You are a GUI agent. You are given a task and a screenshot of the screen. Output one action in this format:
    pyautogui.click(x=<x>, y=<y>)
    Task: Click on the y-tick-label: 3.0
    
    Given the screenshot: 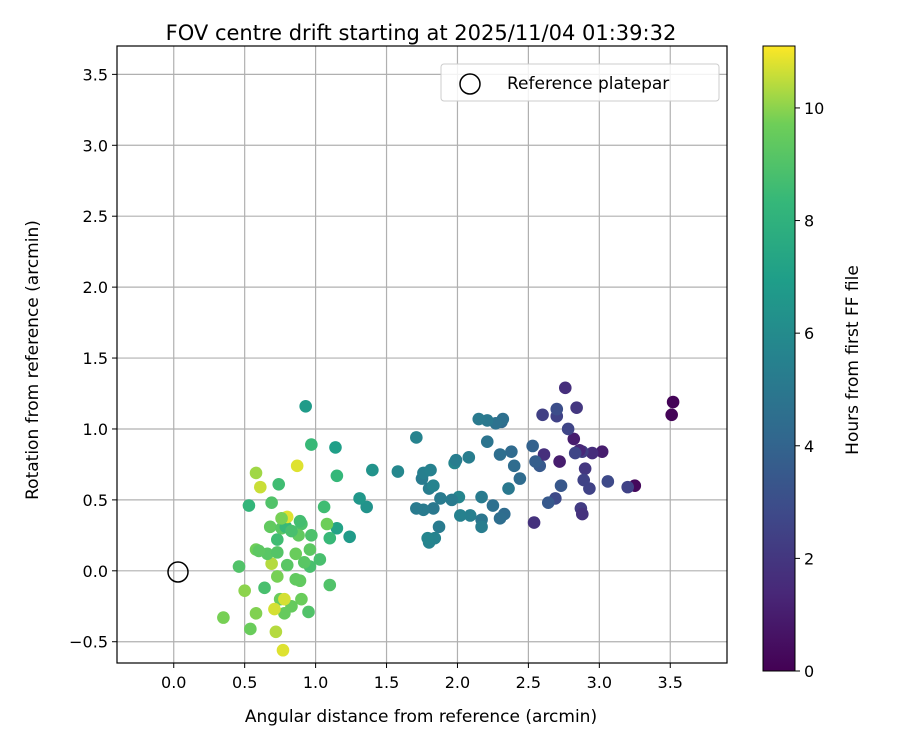 What is the action you would take?
    pyautogui.click(x=95, y=145)
    